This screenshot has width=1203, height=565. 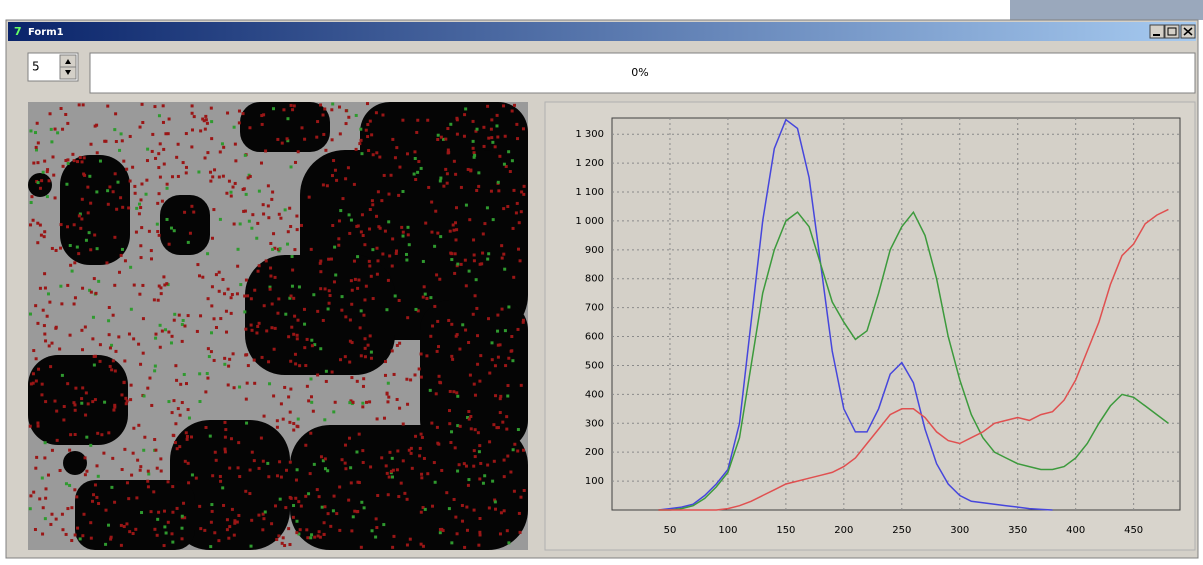 What do you see at coordinates (1157, 31) in the screenshot?
I see `minimize-button` at bounding box center [1157, 31].